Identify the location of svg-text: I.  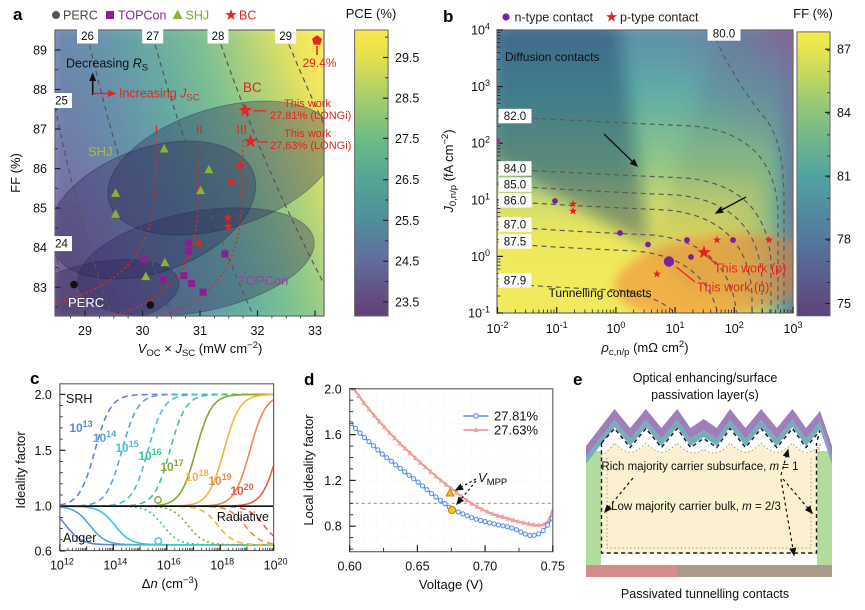
(156, 130).